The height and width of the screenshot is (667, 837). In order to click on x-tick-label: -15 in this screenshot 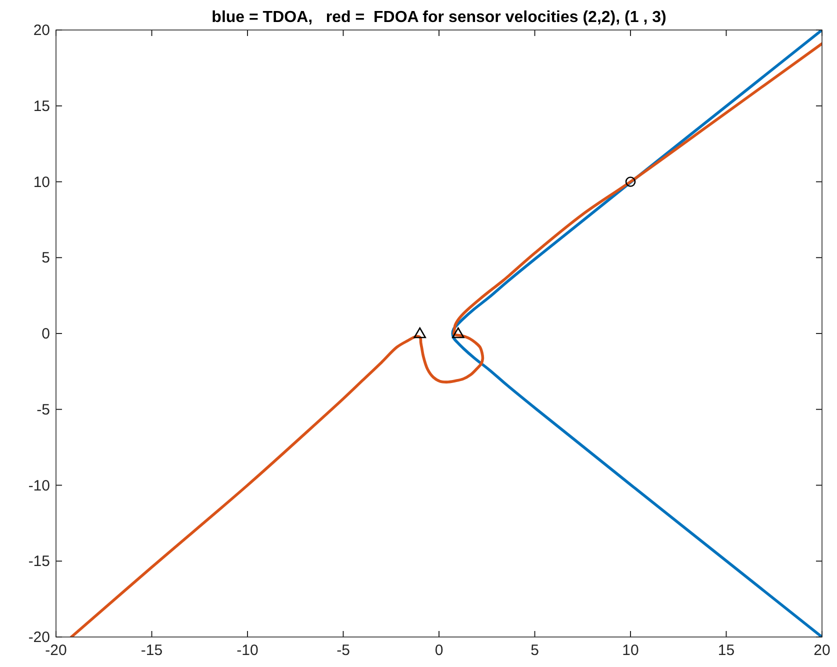, I will do `click(151, 650)`.